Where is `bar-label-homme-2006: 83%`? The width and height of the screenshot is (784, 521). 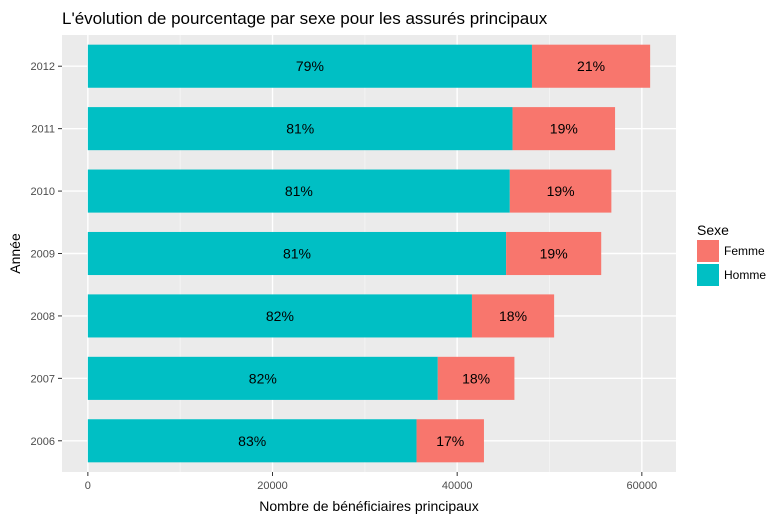 bar-label-homme-2006: 83% is located at coordinates (252, 441).